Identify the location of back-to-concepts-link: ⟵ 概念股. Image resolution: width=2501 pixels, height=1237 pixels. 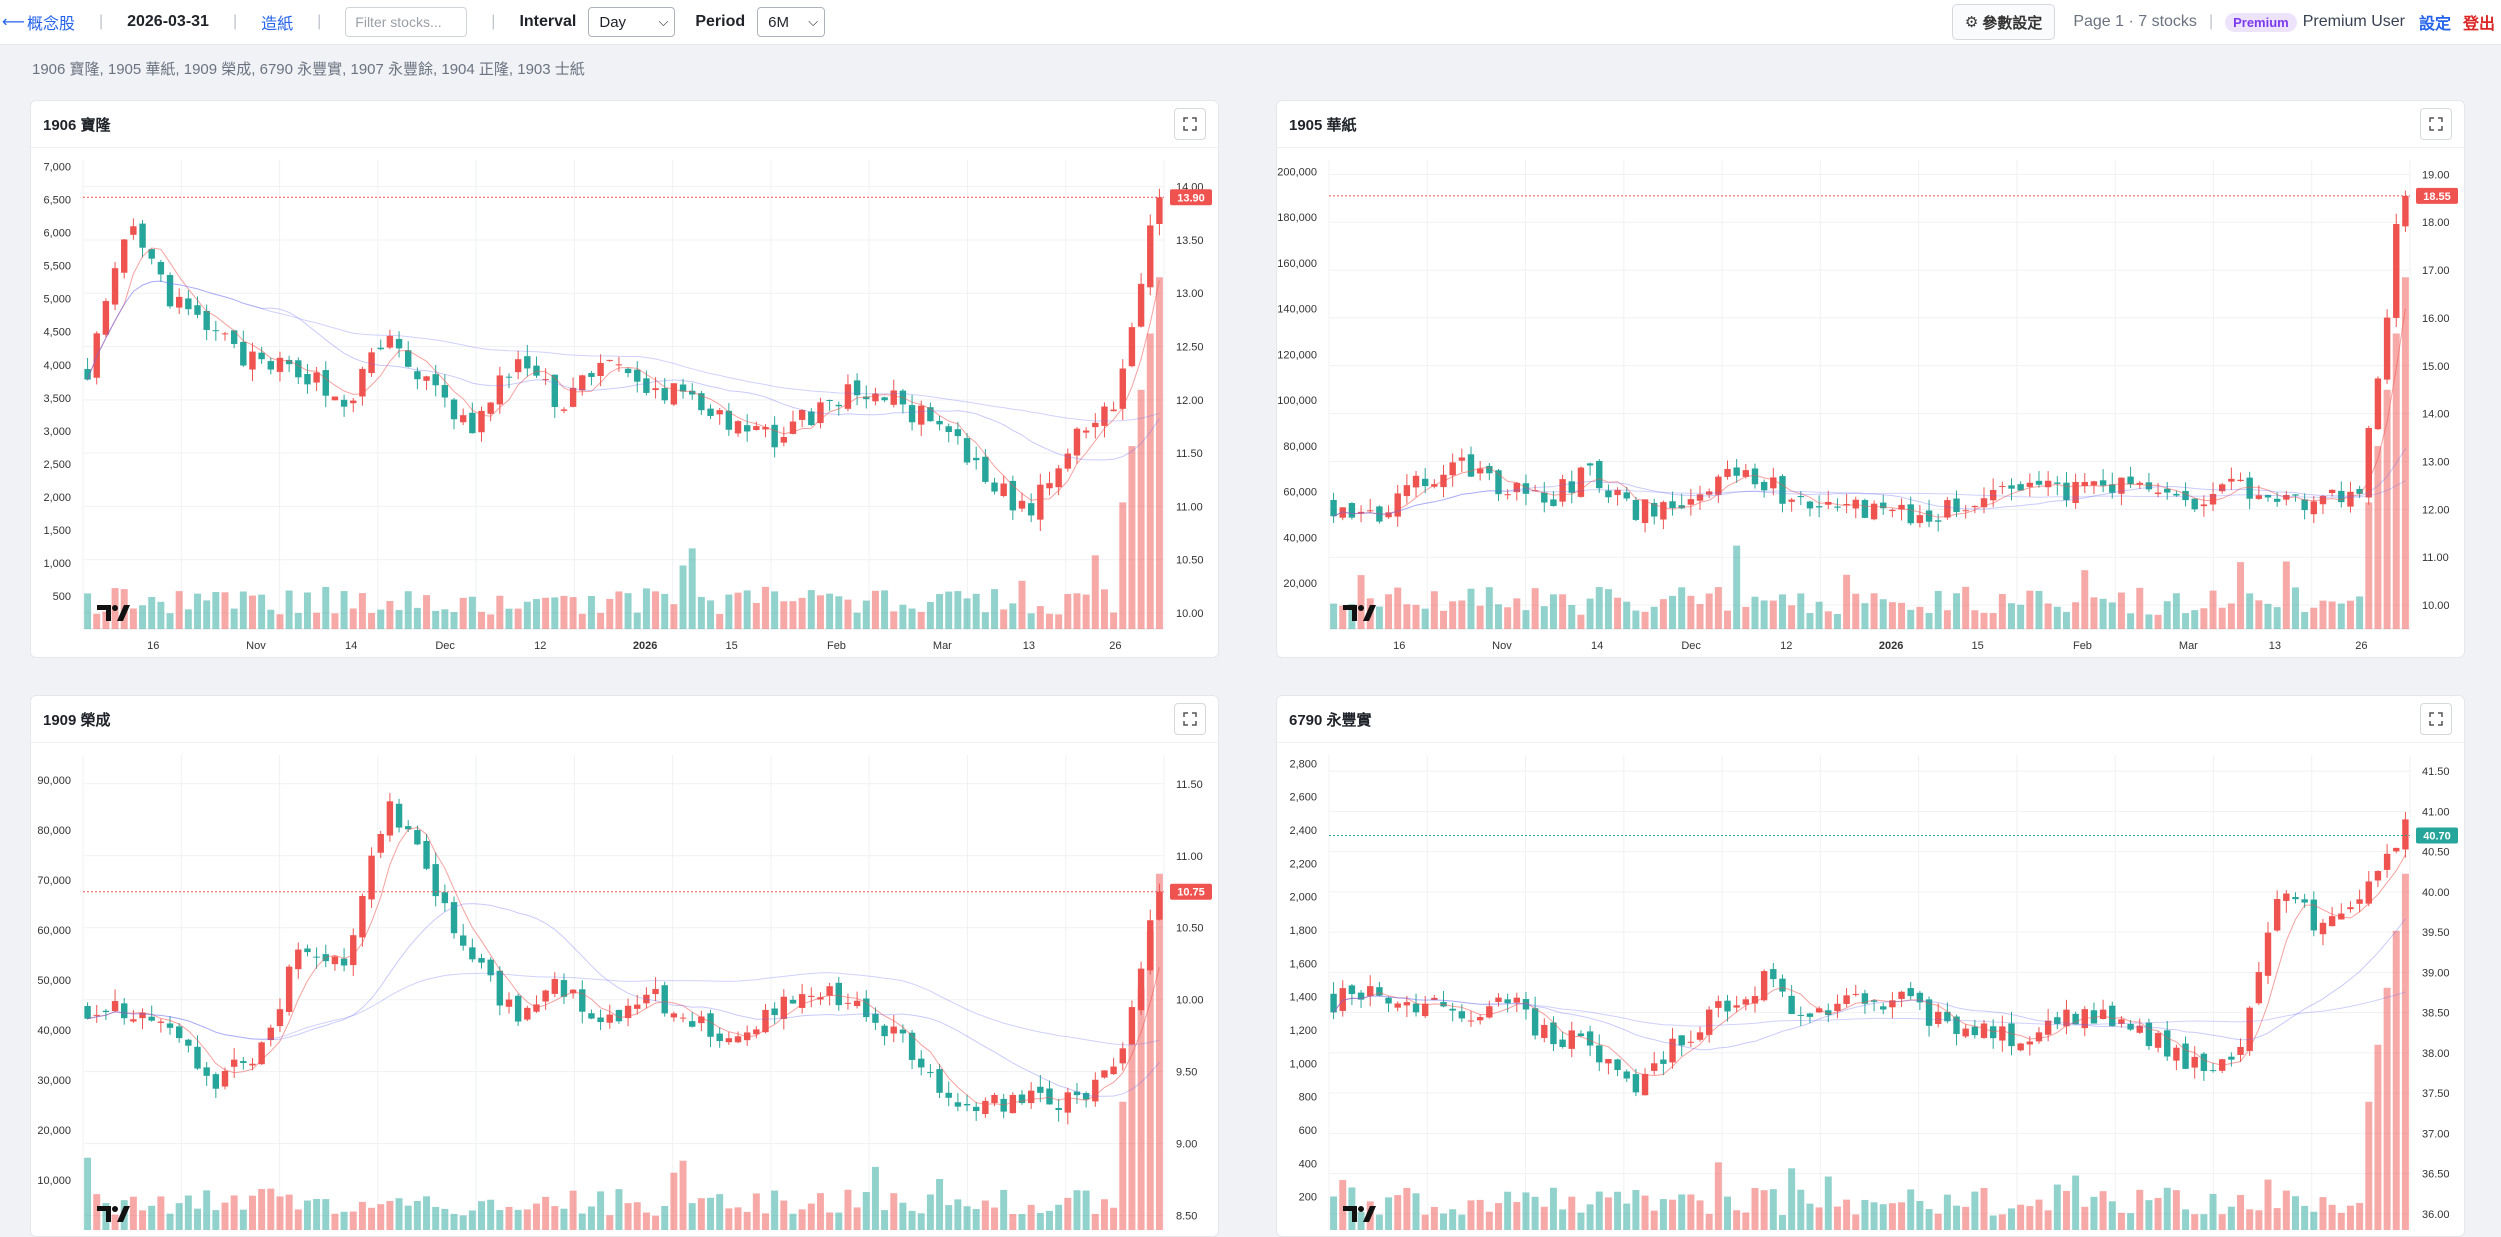
(38, 22).